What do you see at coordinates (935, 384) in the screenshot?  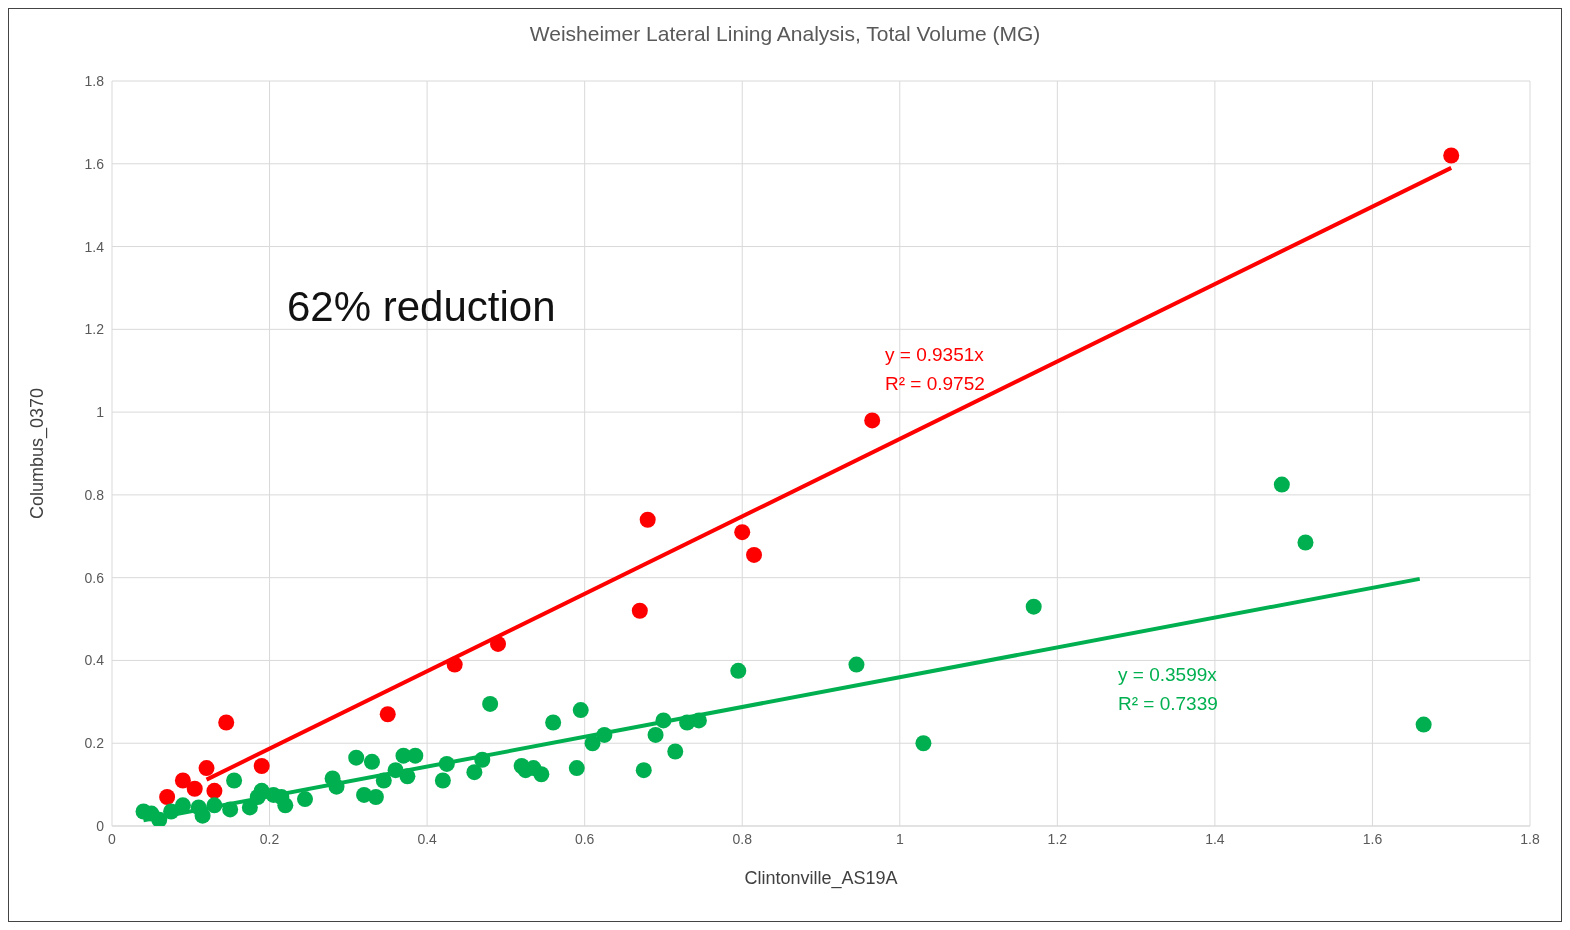 I see `annotation: R² = 0.9752` at bounding box center [935, 384].